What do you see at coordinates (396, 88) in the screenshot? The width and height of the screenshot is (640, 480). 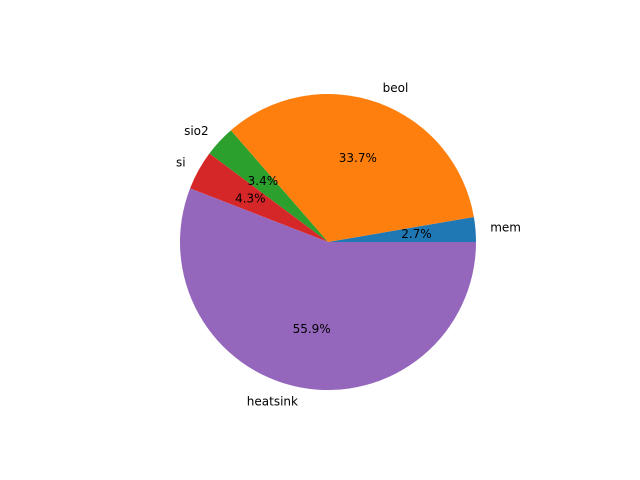 I see `slice-label-beol: beol` at bounding box center [396, 88].